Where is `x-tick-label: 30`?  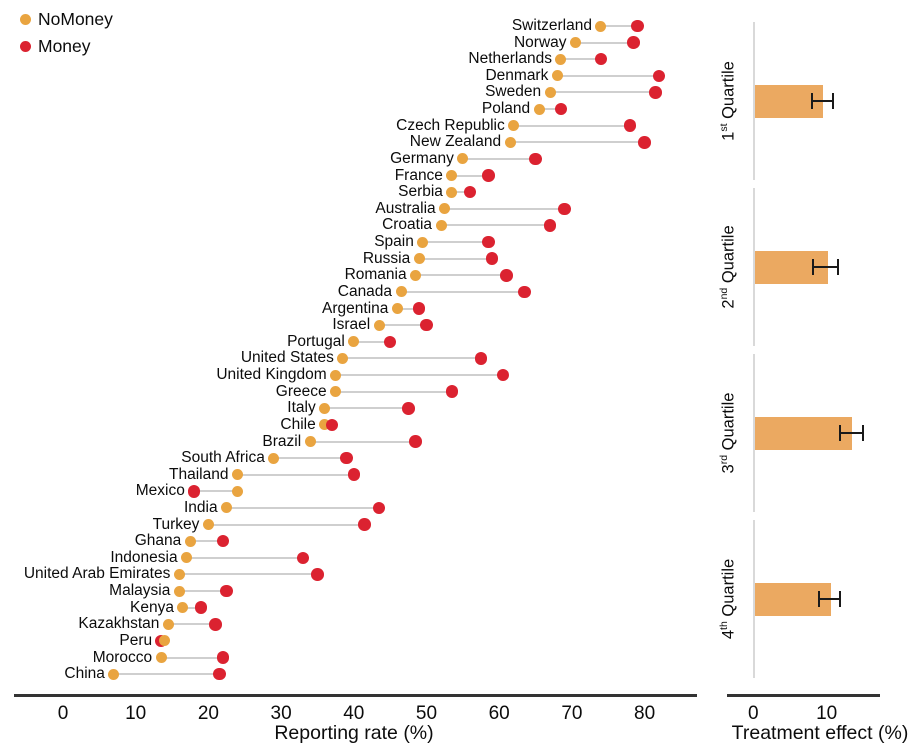 x-tick-label: 30 is located at coordinates (281, 713).